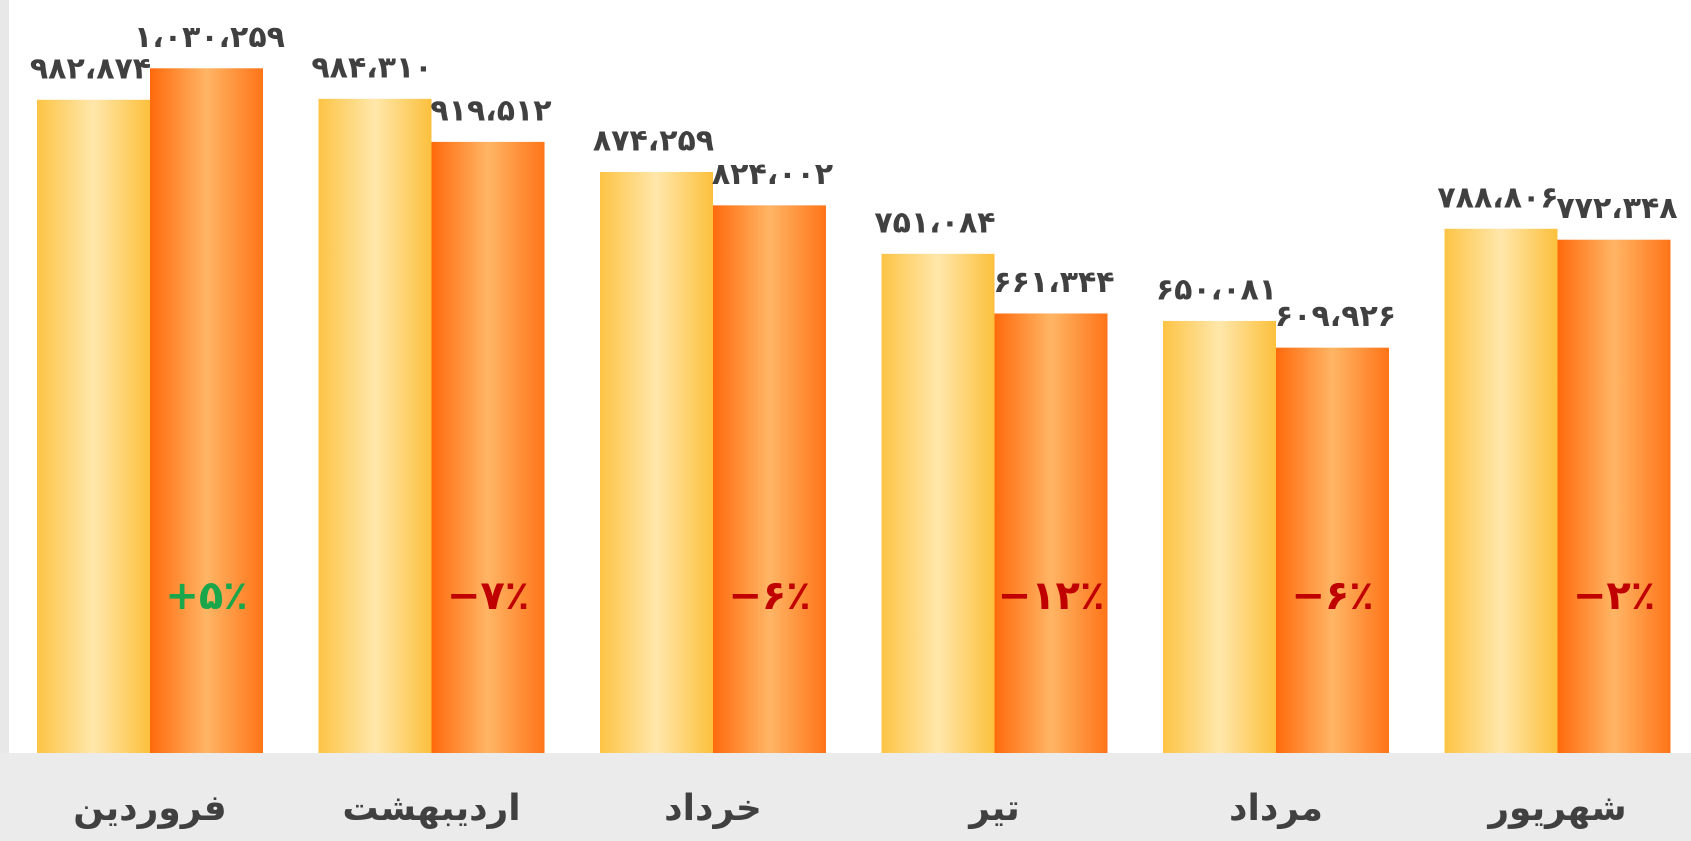 The height and width of the screenshot is (841, 1691). I want to click on value-label: ۹۸۲،۸۷۴, so click(90, 68).